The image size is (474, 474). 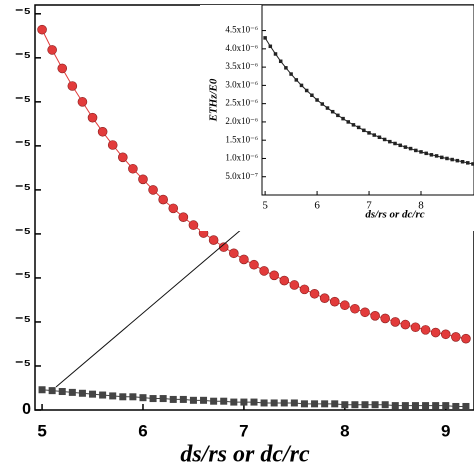 I want to click on x-tick-label: 5, so click(x=41, y=430).